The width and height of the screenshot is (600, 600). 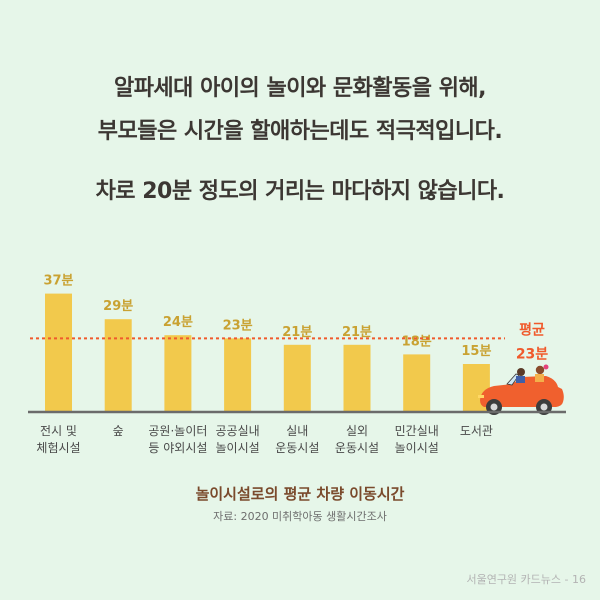 What do you see at coordinates (297, 332) in the screenshot?
I see `bar-value-label-4: 21분` at bounding box center [297, 332].